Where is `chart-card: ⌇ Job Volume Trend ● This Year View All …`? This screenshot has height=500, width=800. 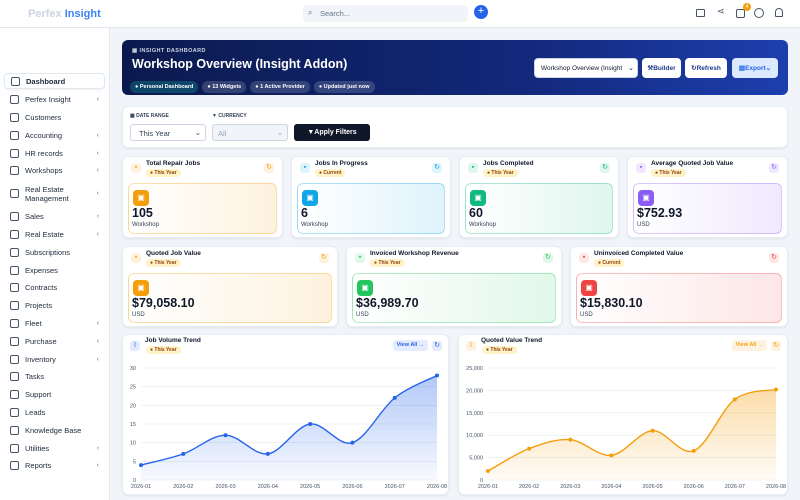 chart-card: ⌇ Job Volume Trend ● This Year View All … is located at coordinates (285, 414).